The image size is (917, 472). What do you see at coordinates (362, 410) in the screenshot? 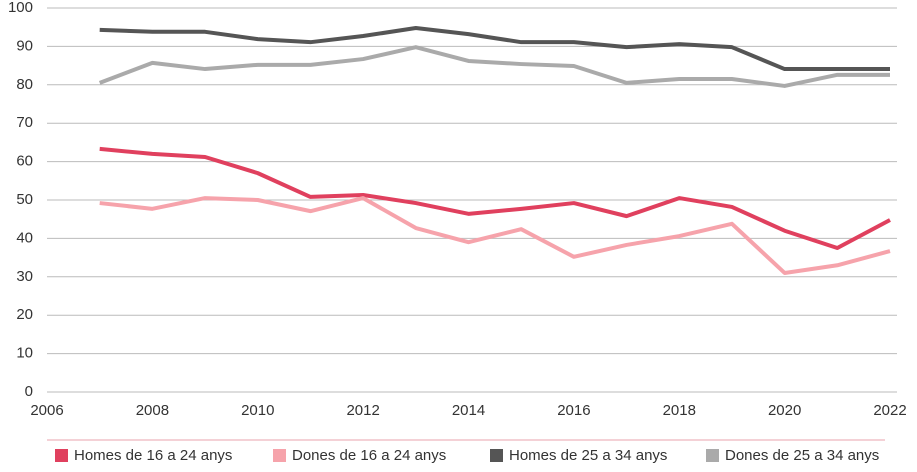
I see `x-tick-label: 2012` at bounding box center [362, 410].